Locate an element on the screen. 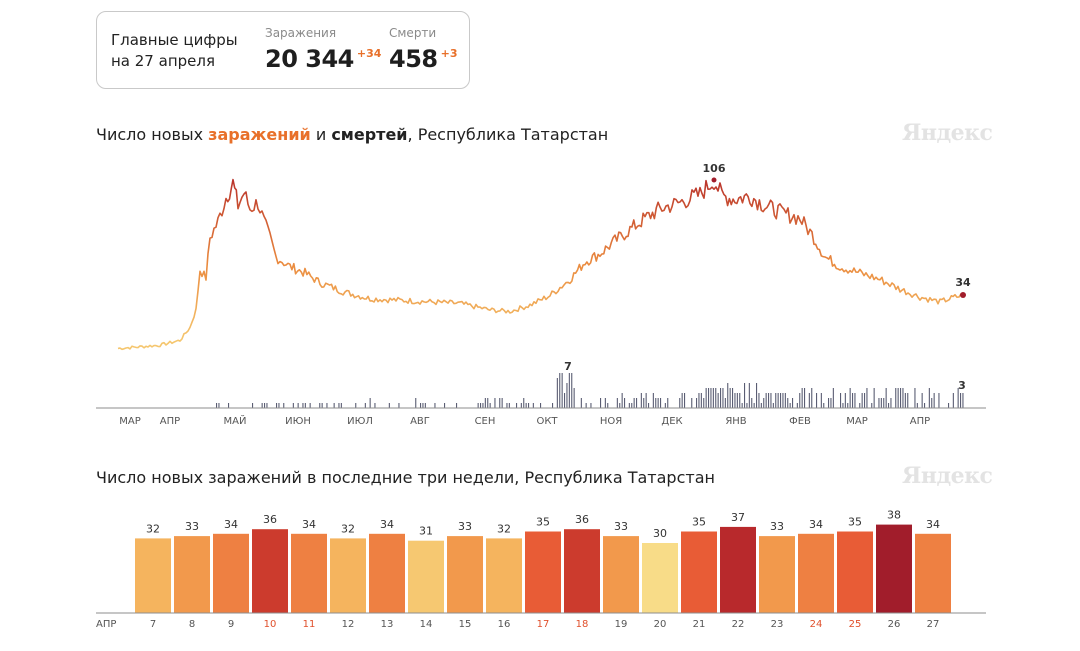 The image size is (1080, 651). bar-category-label: 24 is located at coordinates (816, 624).